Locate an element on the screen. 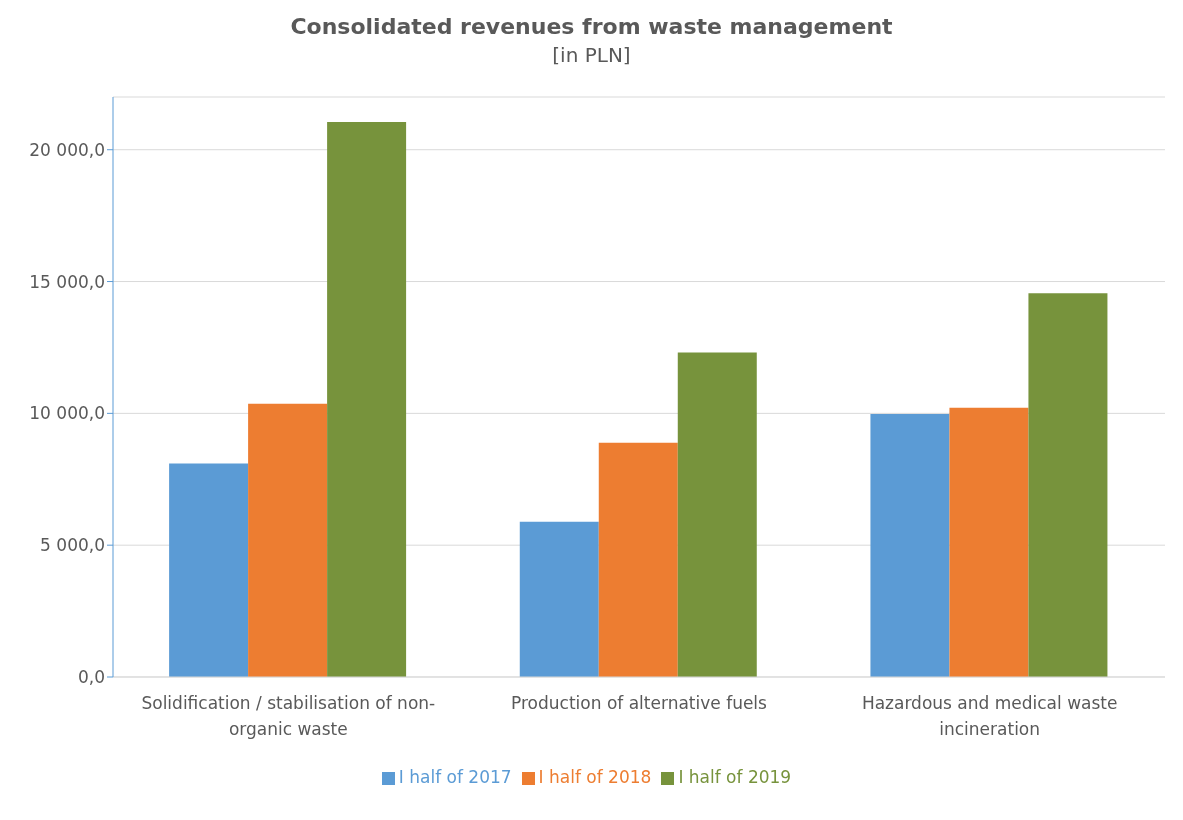  y-tick-label: 20 000,0 is located at coordinates (67, 149).